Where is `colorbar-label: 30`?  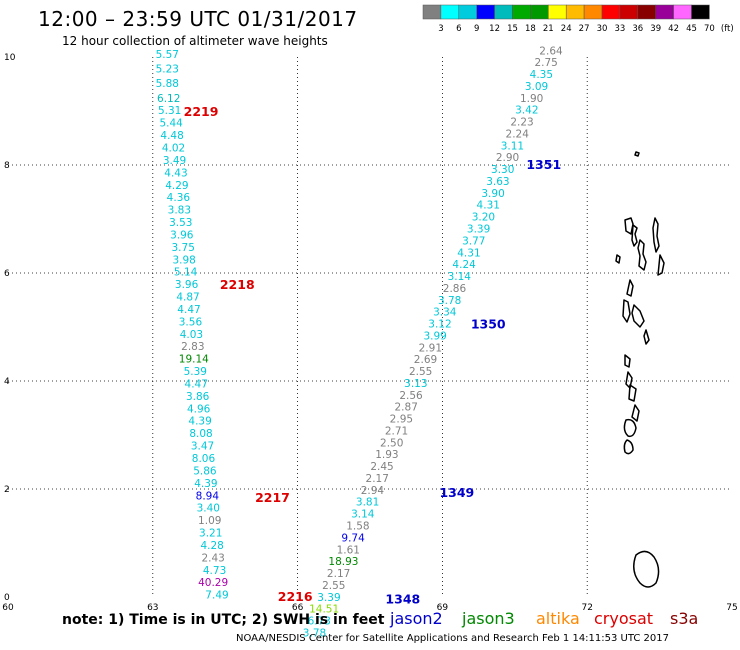 colorbar-label: 30 is located at coordinates (602, 29).